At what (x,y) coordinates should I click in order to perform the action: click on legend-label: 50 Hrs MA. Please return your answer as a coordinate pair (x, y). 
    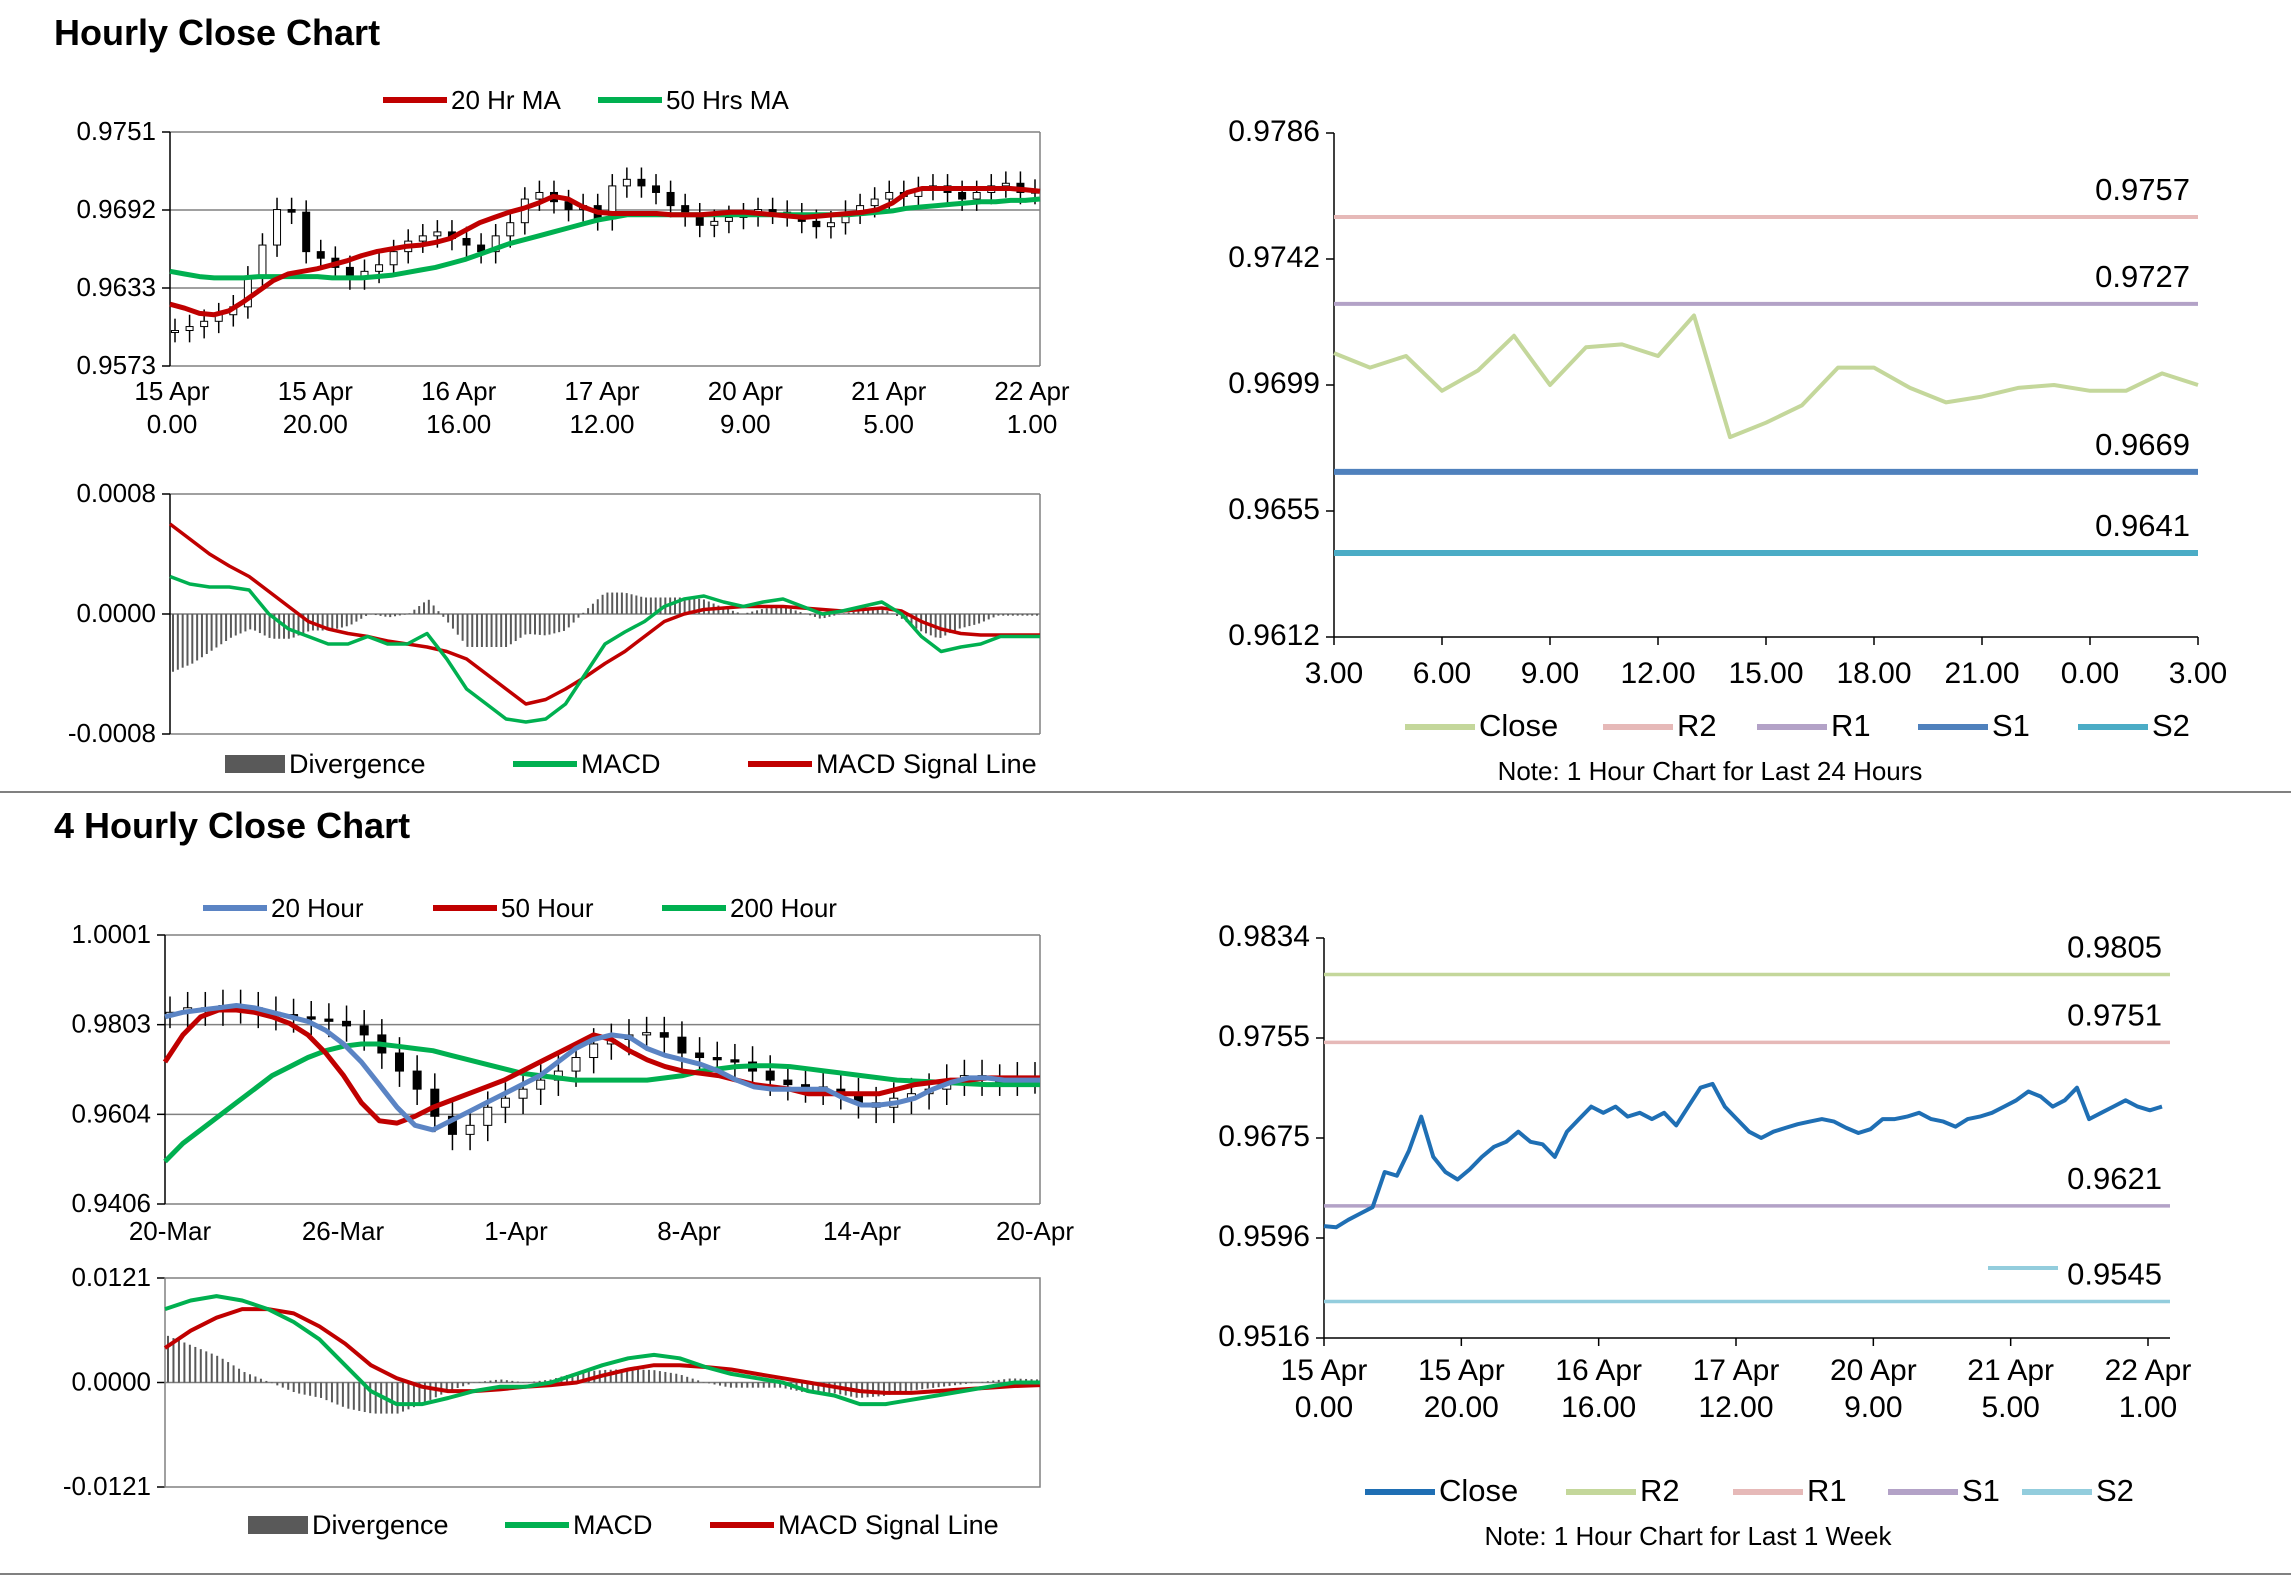
    Looking at the image, I should click on (727, 100).